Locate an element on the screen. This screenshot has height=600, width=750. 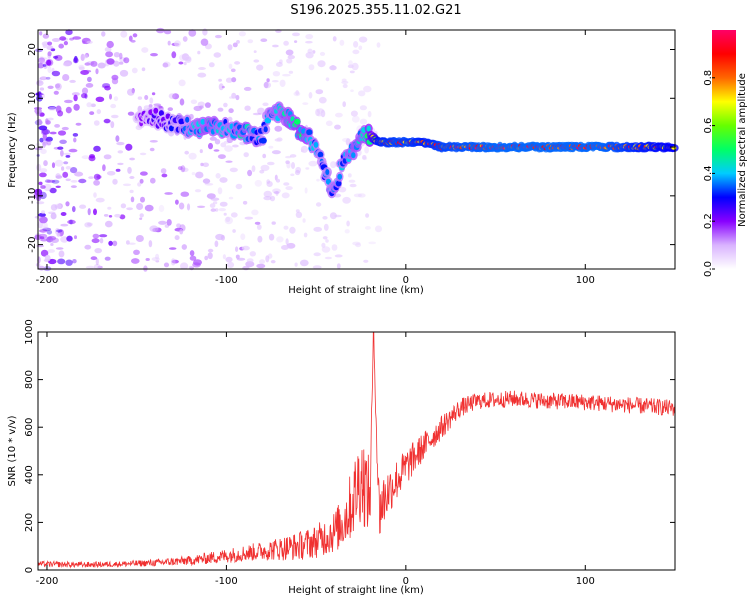
y-tick-label: 0 is located at coordinates (32, 147).